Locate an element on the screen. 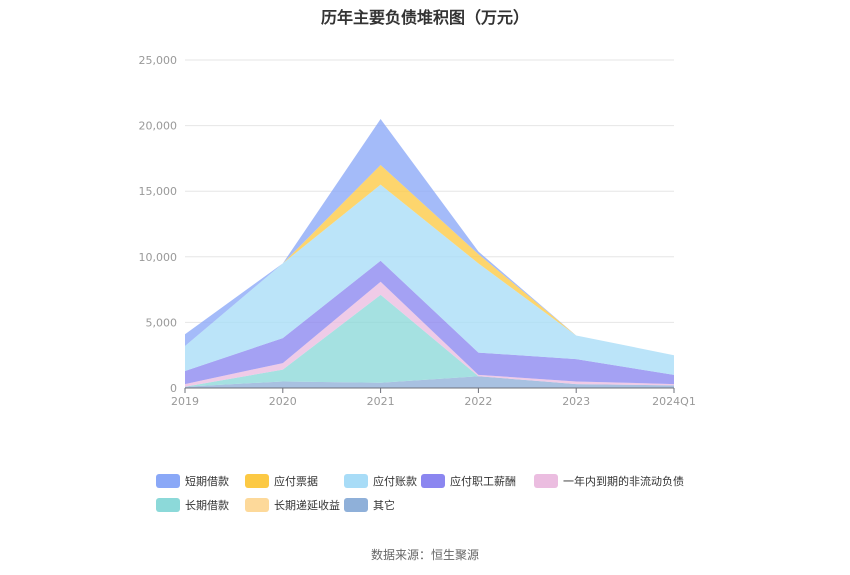 The image size is (850, 575). x-tick-label: 2020 is located at coordinates (283, 401).